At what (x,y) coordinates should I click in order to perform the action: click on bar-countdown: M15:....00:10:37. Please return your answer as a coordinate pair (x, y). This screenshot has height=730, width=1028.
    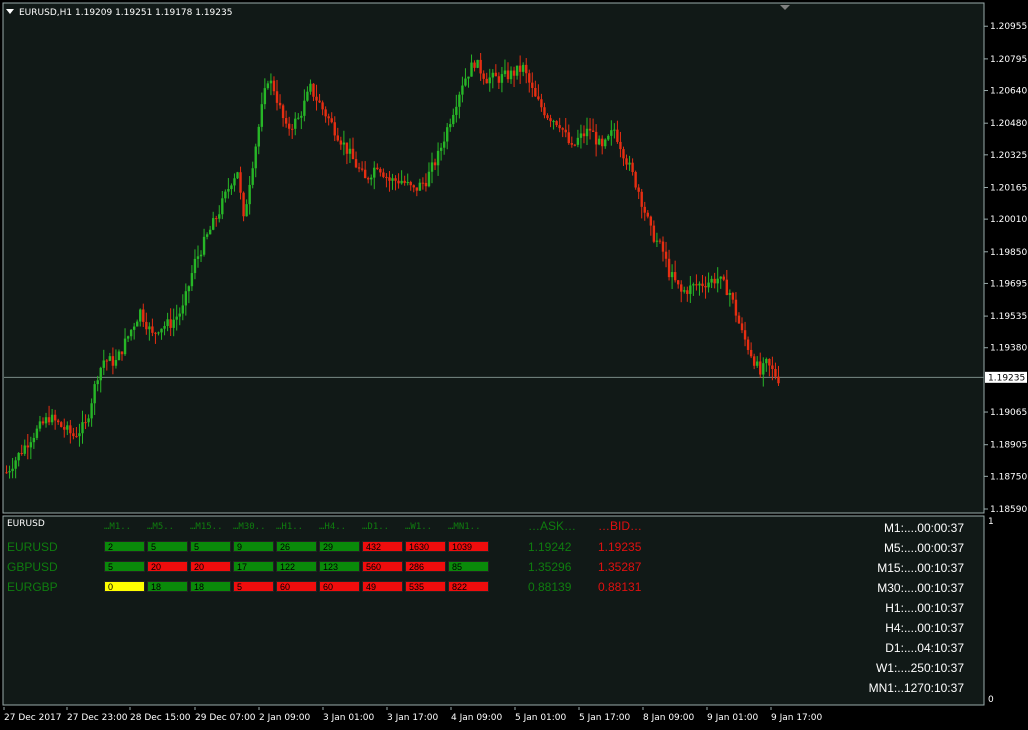
    Looking at the image, I should click on (920, 568).